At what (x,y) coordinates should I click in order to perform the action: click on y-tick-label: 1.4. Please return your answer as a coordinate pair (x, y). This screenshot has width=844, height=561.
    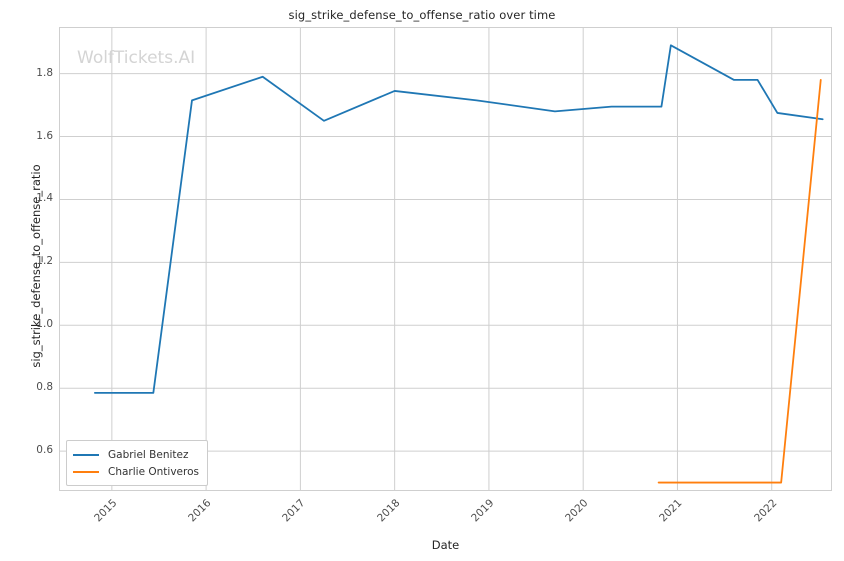
    Looking at the image, I should click on (44, 198).